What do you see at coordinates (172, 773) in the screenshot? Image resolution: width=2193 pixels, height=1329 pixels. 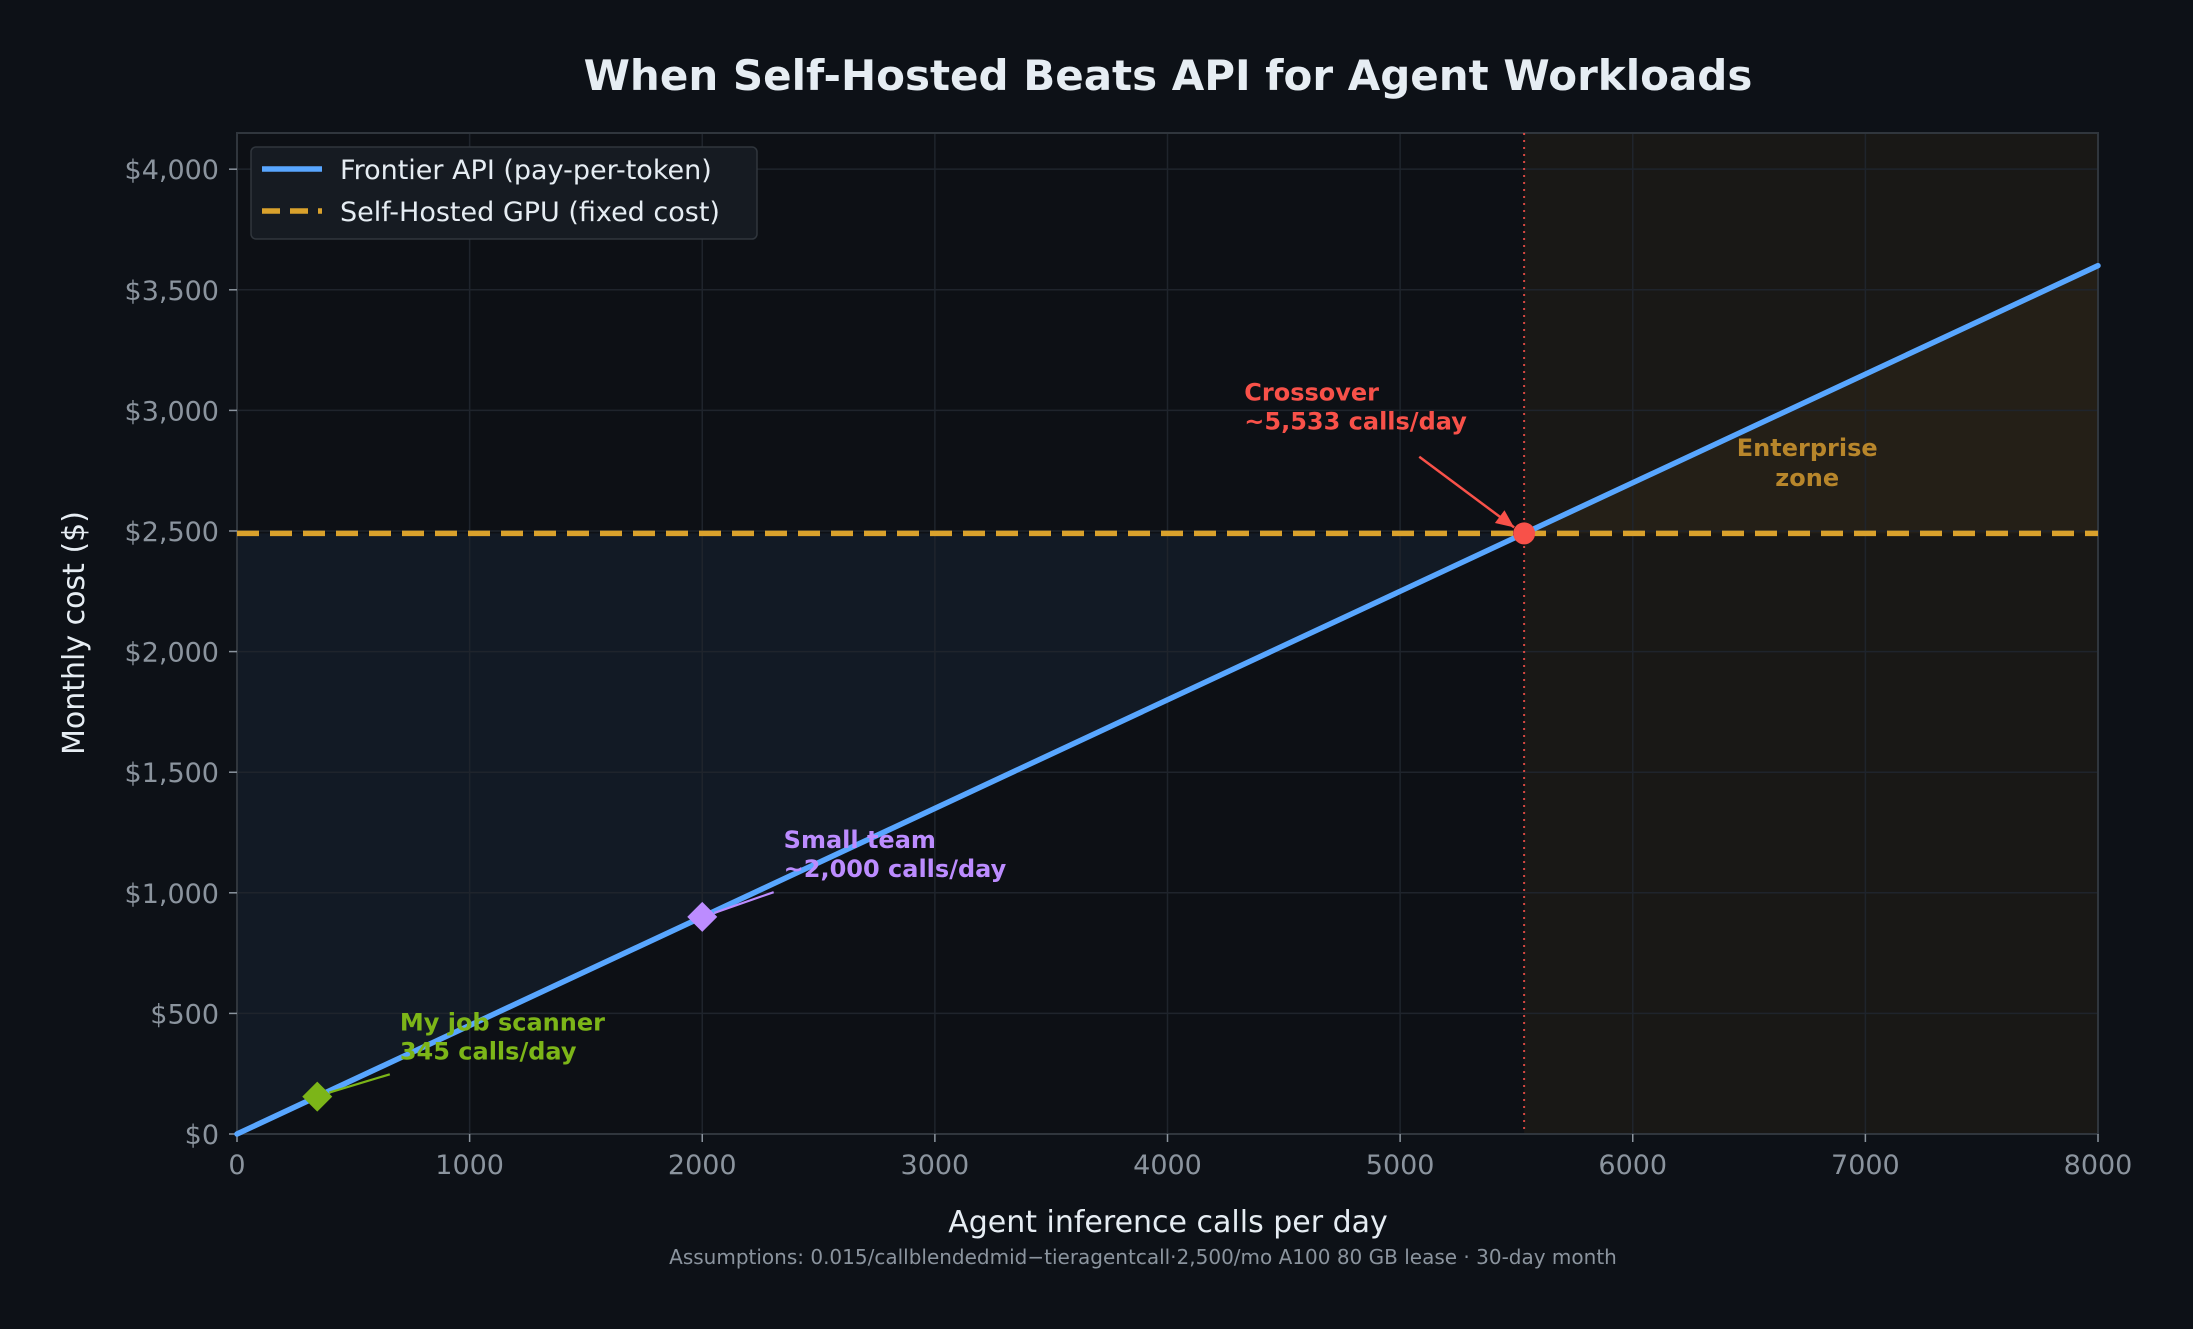 I see `y-tick-label: $1,500` at bounding box center [172, 773].